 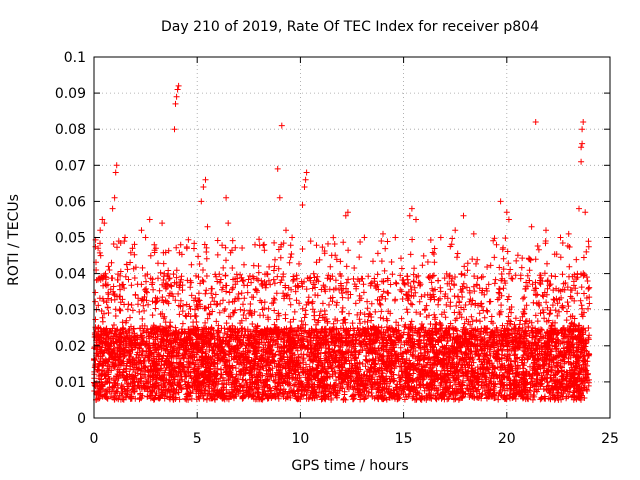 I want to click on y-tick-label: 0.02, so click(x=70, y=347).